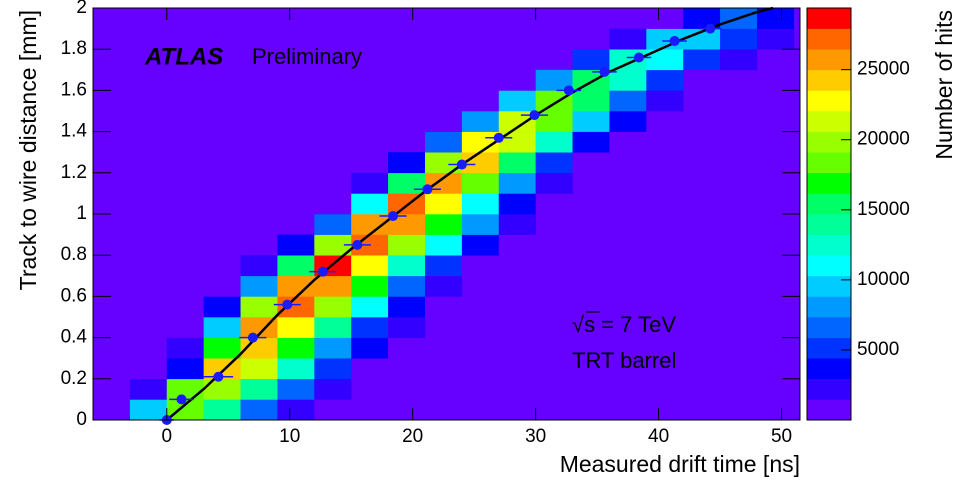 The height and width of the screenshot is (487, 969). What do you see at coordinates (878, 349) in the screenshot?
I see `z-tick-label: 5000` at bounding box center [878, 349].